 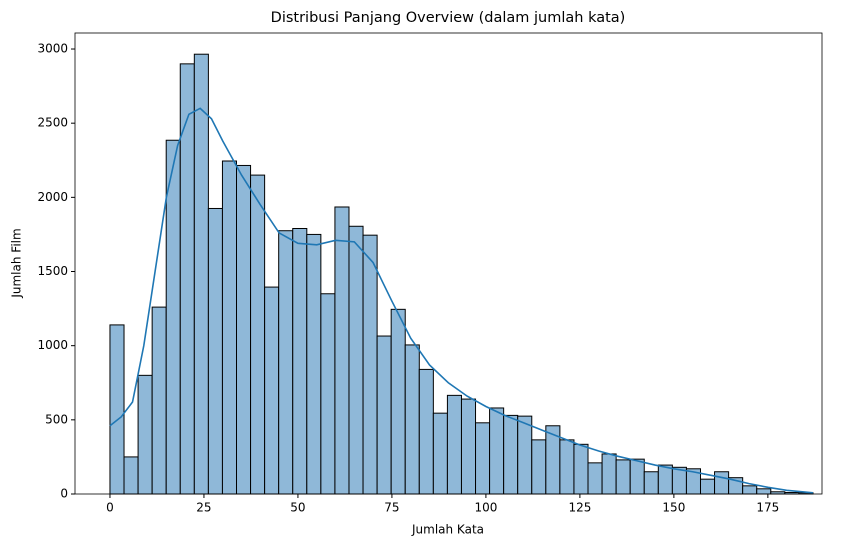 I want to click on y-tick-label: 2000, so click(x=52, y=197).